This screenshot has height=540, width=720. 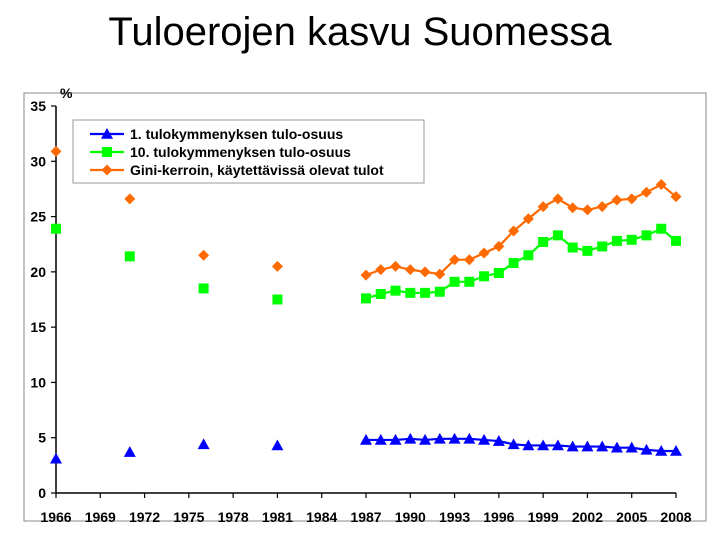 I want to click on x-tick-label: 1975, so click(x=188, y=517).